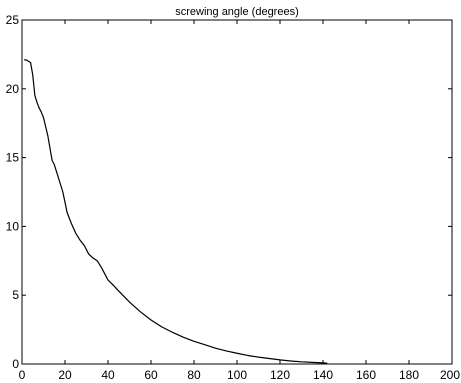  Describe the element at coordinates (108, 375) in the screenshot. I see `x-tick-label: 40` at that location.